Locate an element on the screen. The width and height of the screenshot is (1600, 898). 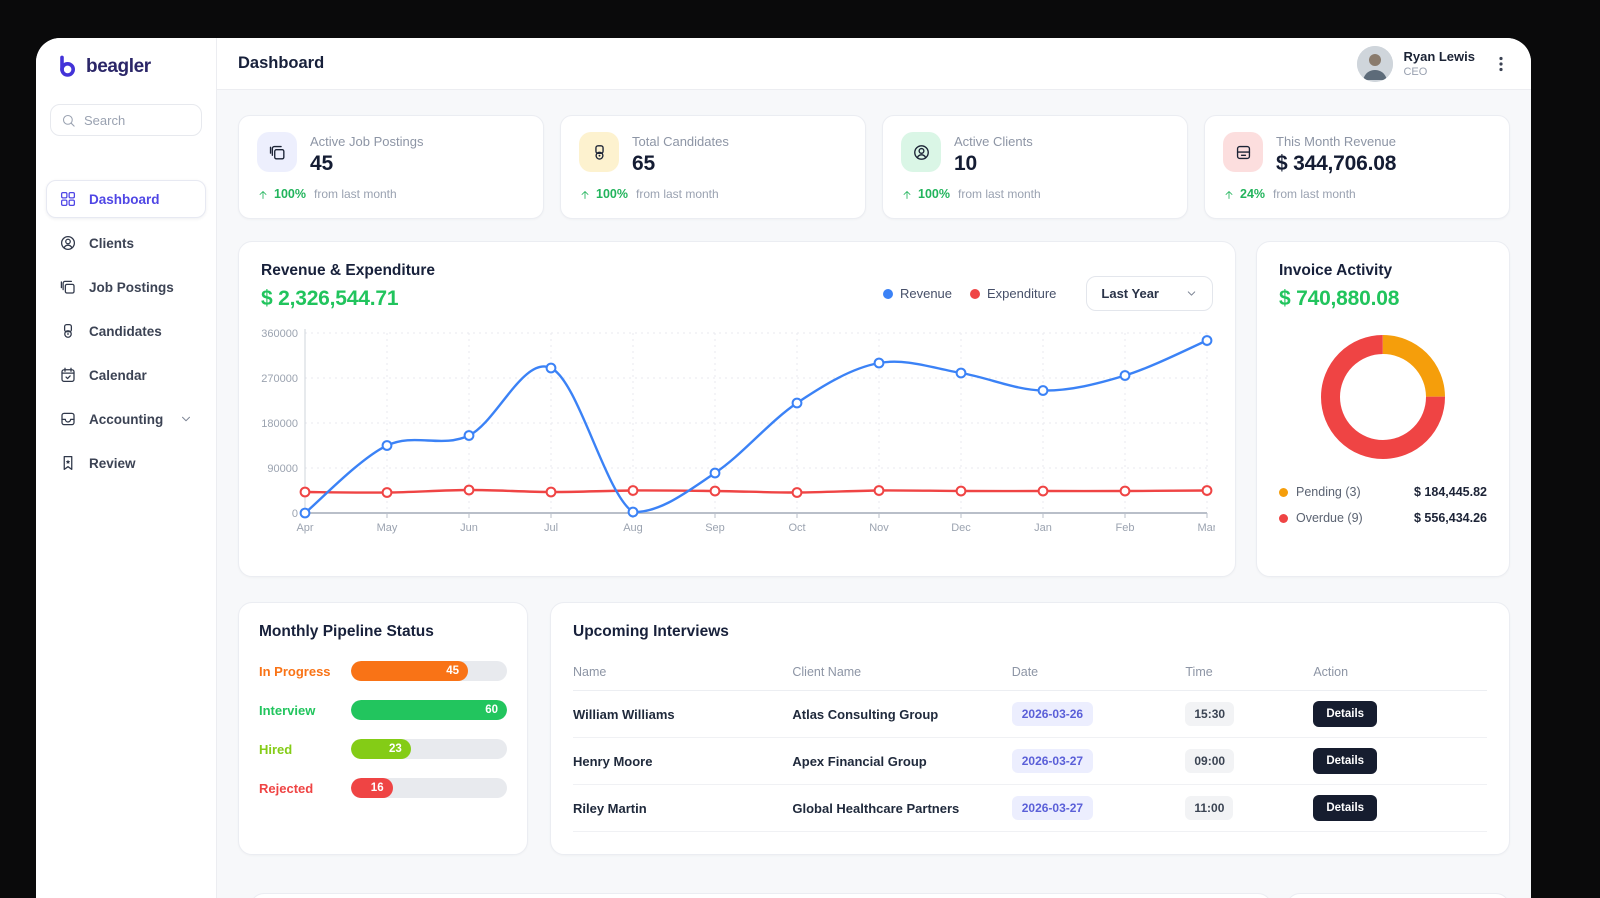
sidebar-item-job-postings: Job Postings is located at coordinates (126, 287).